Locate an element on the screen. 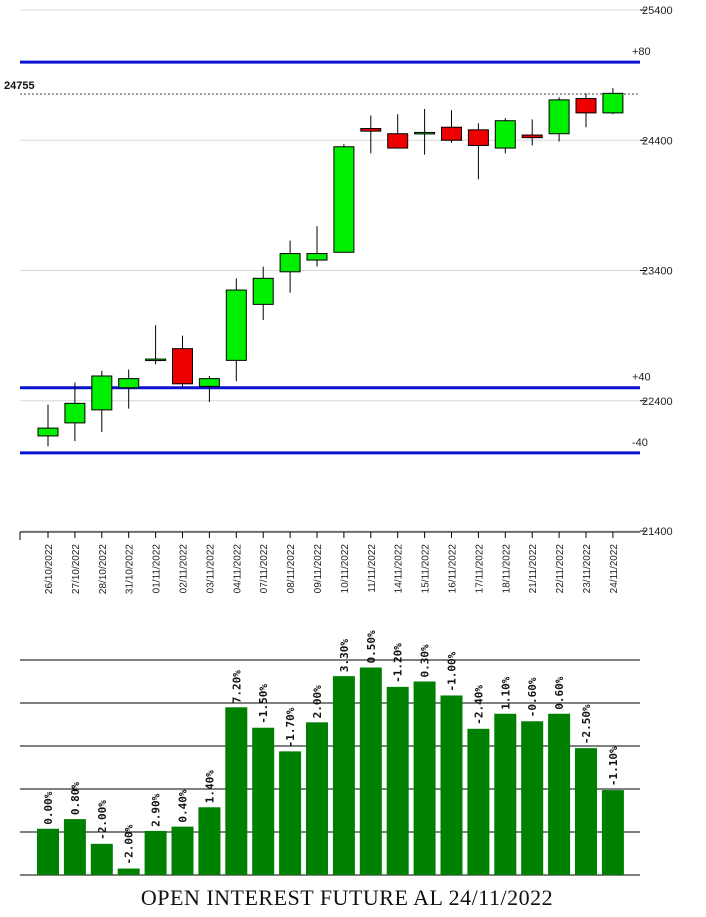  date-label: 26/10/2022 is located at coordinates (49, 569).